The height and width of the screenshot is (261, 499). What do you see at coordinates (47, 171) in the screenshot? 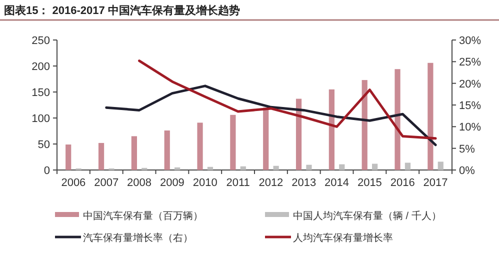
I see `y-tick-label: 0` at bounding box center [47, 171].